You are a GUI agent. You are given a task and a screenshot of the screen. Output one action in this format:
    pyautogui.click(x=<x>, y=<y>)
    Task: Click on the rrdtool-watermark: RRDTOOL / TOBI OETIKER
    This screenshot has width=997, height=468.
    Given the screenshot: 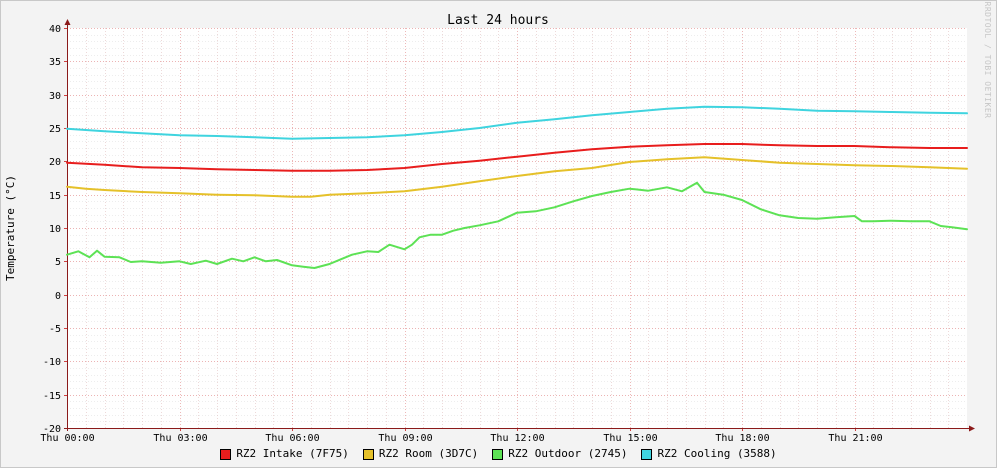 What is the action you would take?
    pyautogui.click(x=987, y=60)
    